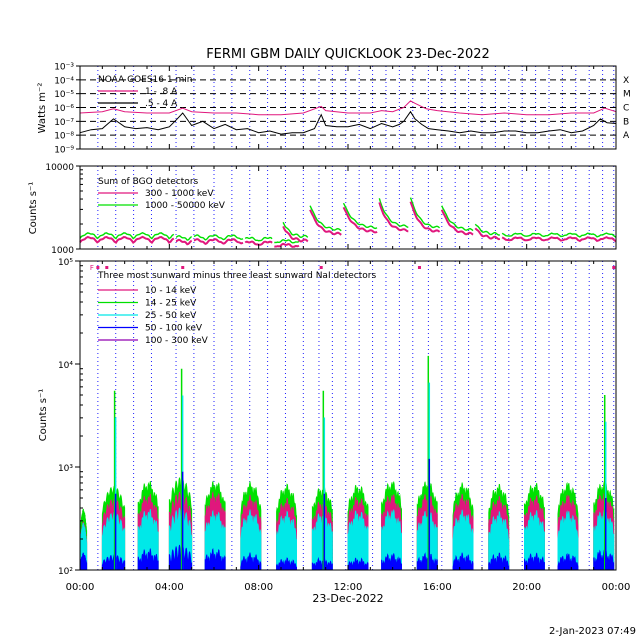 This screenshot has height=640, width=640. Describe the element at coordinates (626, 109) in the screenshot. I see `flare-class-label: C` at that location.